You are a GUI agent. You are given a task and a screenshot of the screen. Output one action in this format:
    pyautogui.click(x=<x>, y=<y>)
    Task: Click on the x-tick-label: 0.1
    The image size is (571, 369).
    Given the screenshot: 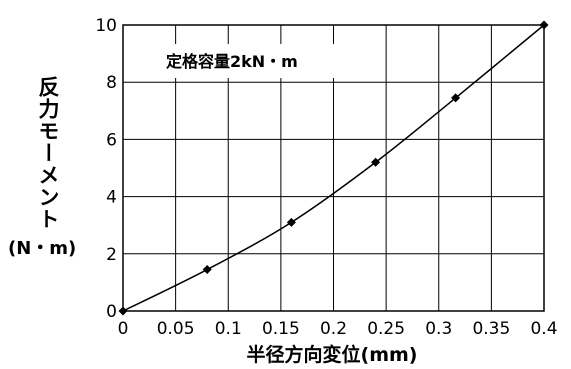 What is the action you would take?
    pyautogui.click(x=228, y=329)
    